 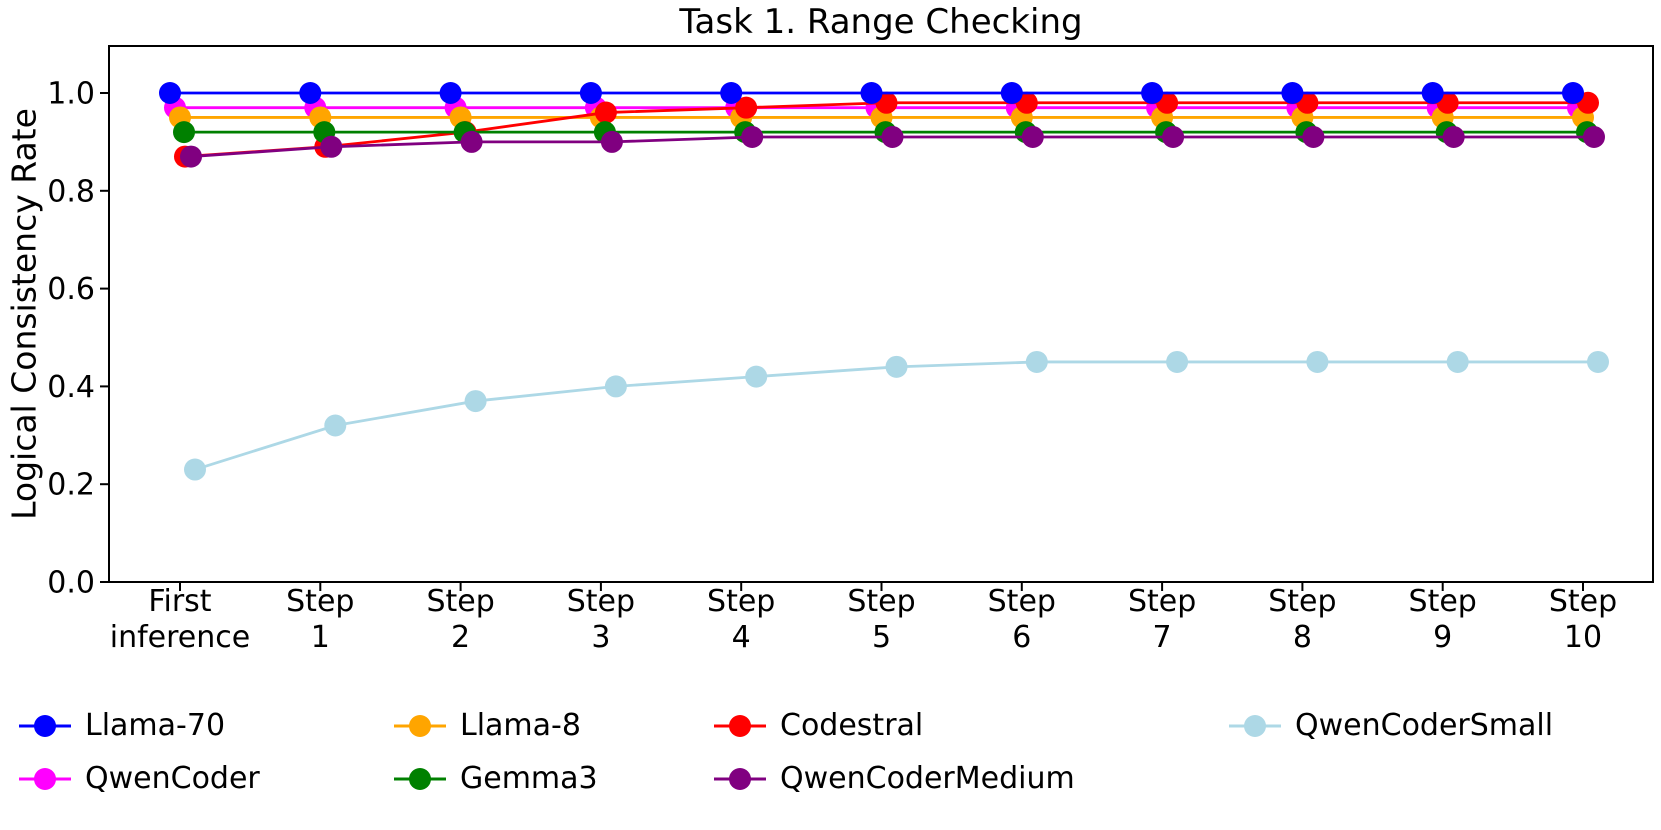 What do you see at coordinates (71, 387) in the screenshot?
I see `y-tick-label: 0.4` at bounding box center [71, 387].